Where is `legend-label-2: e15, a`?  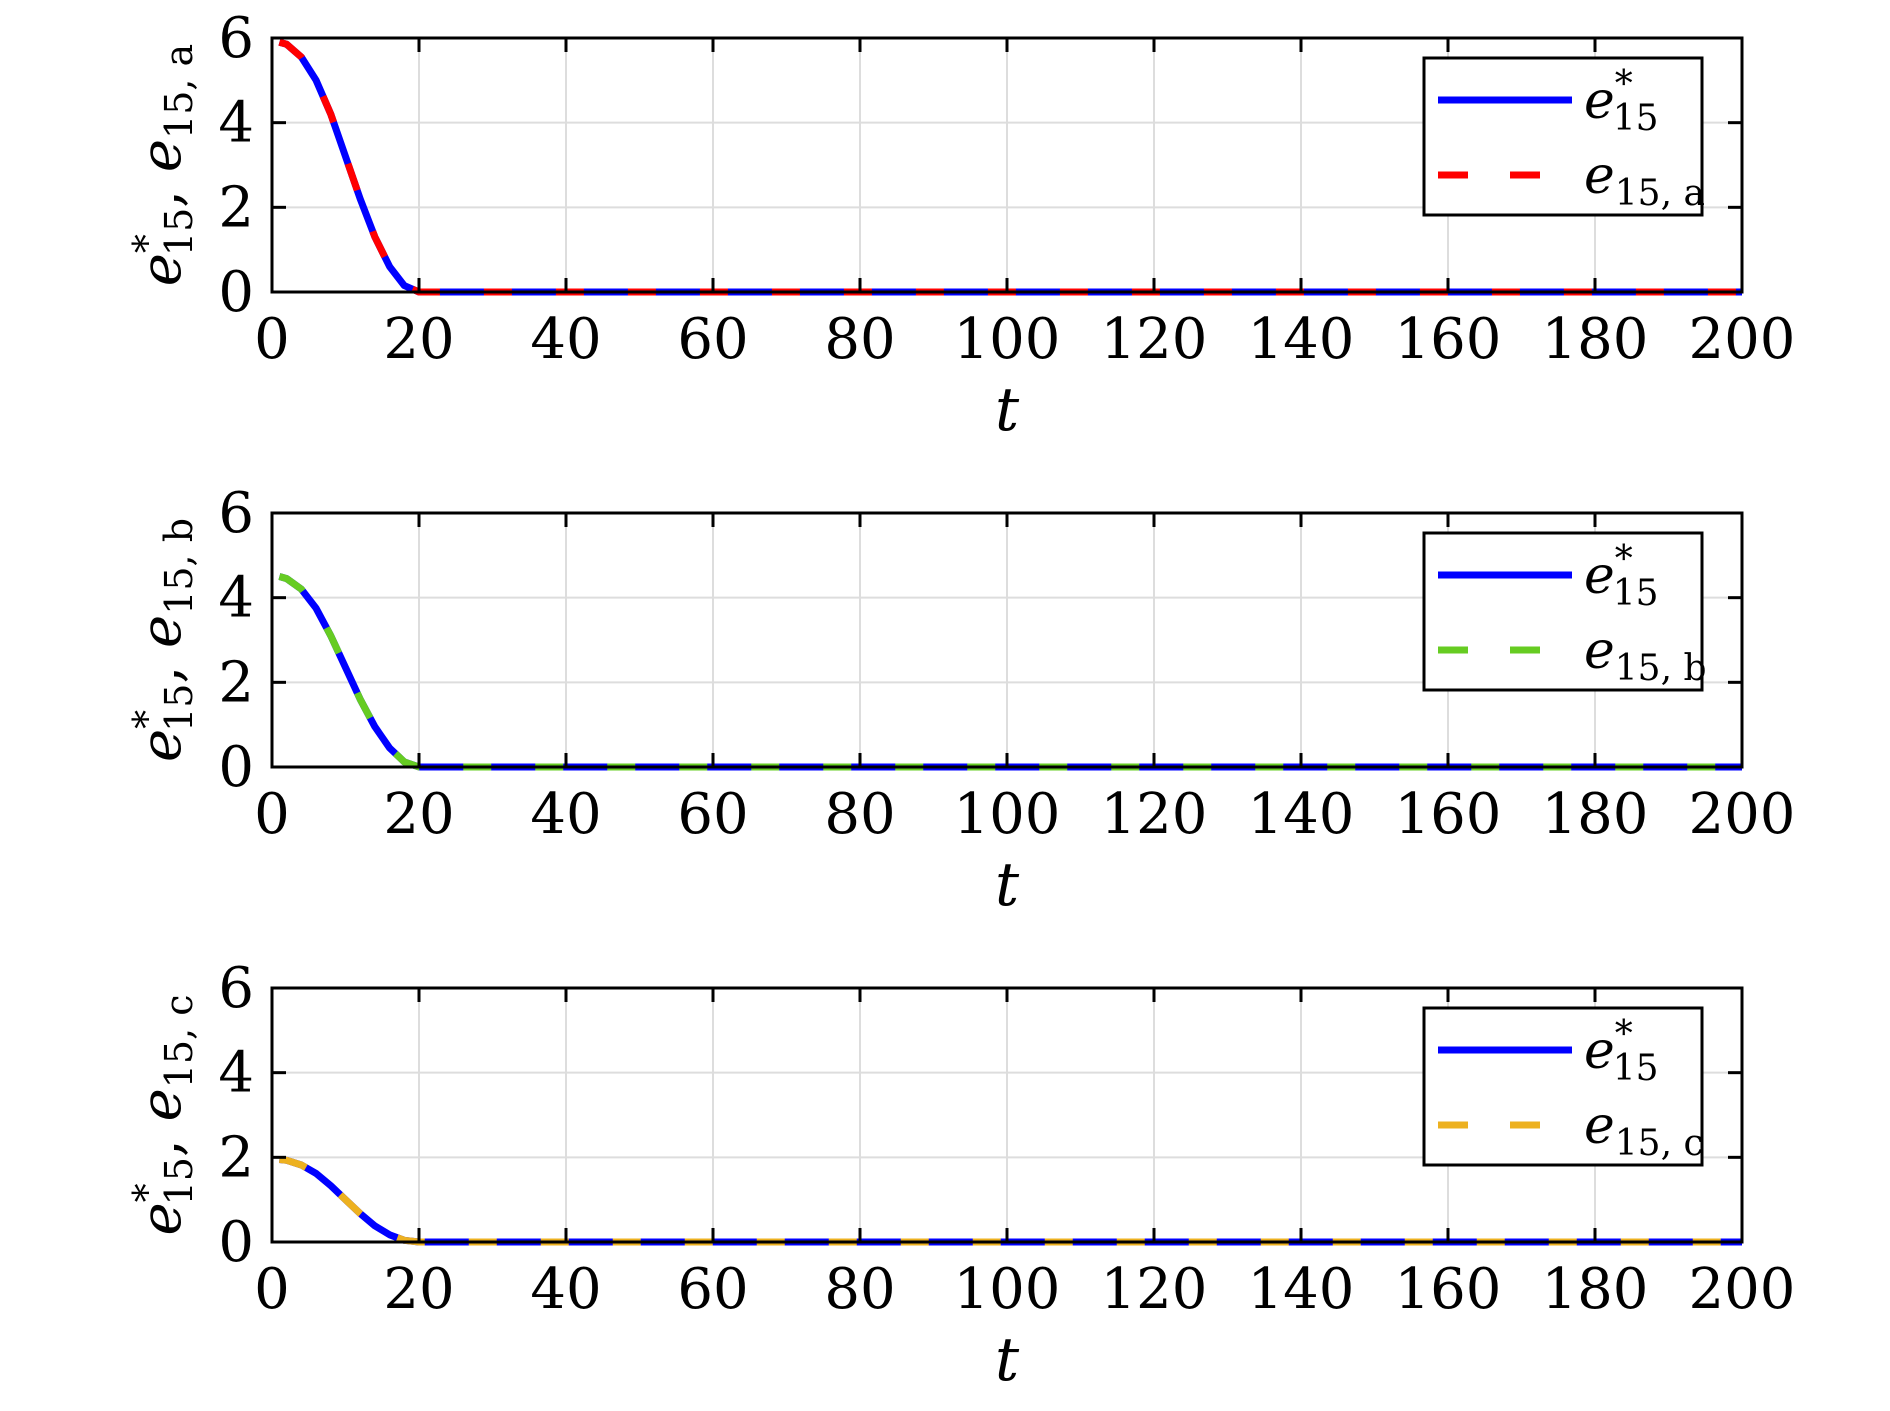 legend-label-2: e15, a is located at coordinates (1644, 180).